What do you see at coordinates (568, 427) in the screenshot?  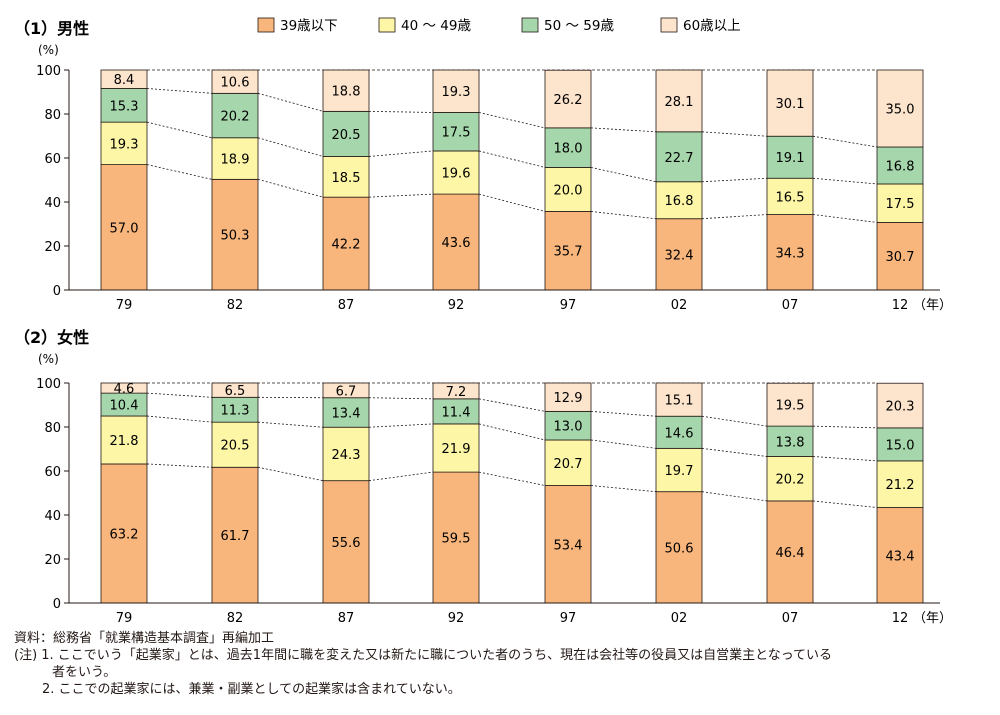 I see `data-label-50-59: 13.0` at bounding box center [568, 427].